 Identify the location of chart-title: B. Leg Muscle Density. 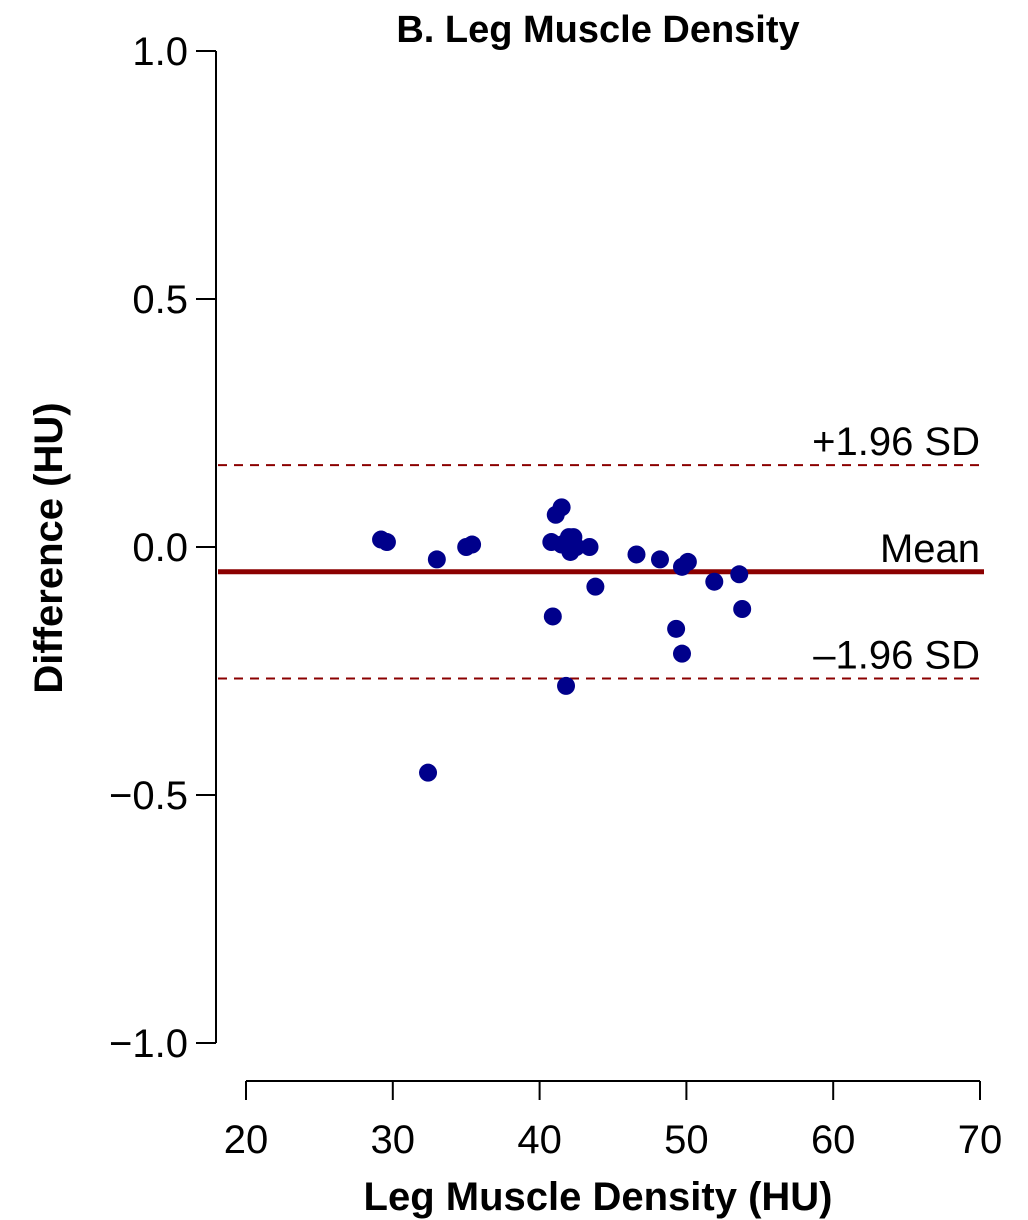
(597, 30).